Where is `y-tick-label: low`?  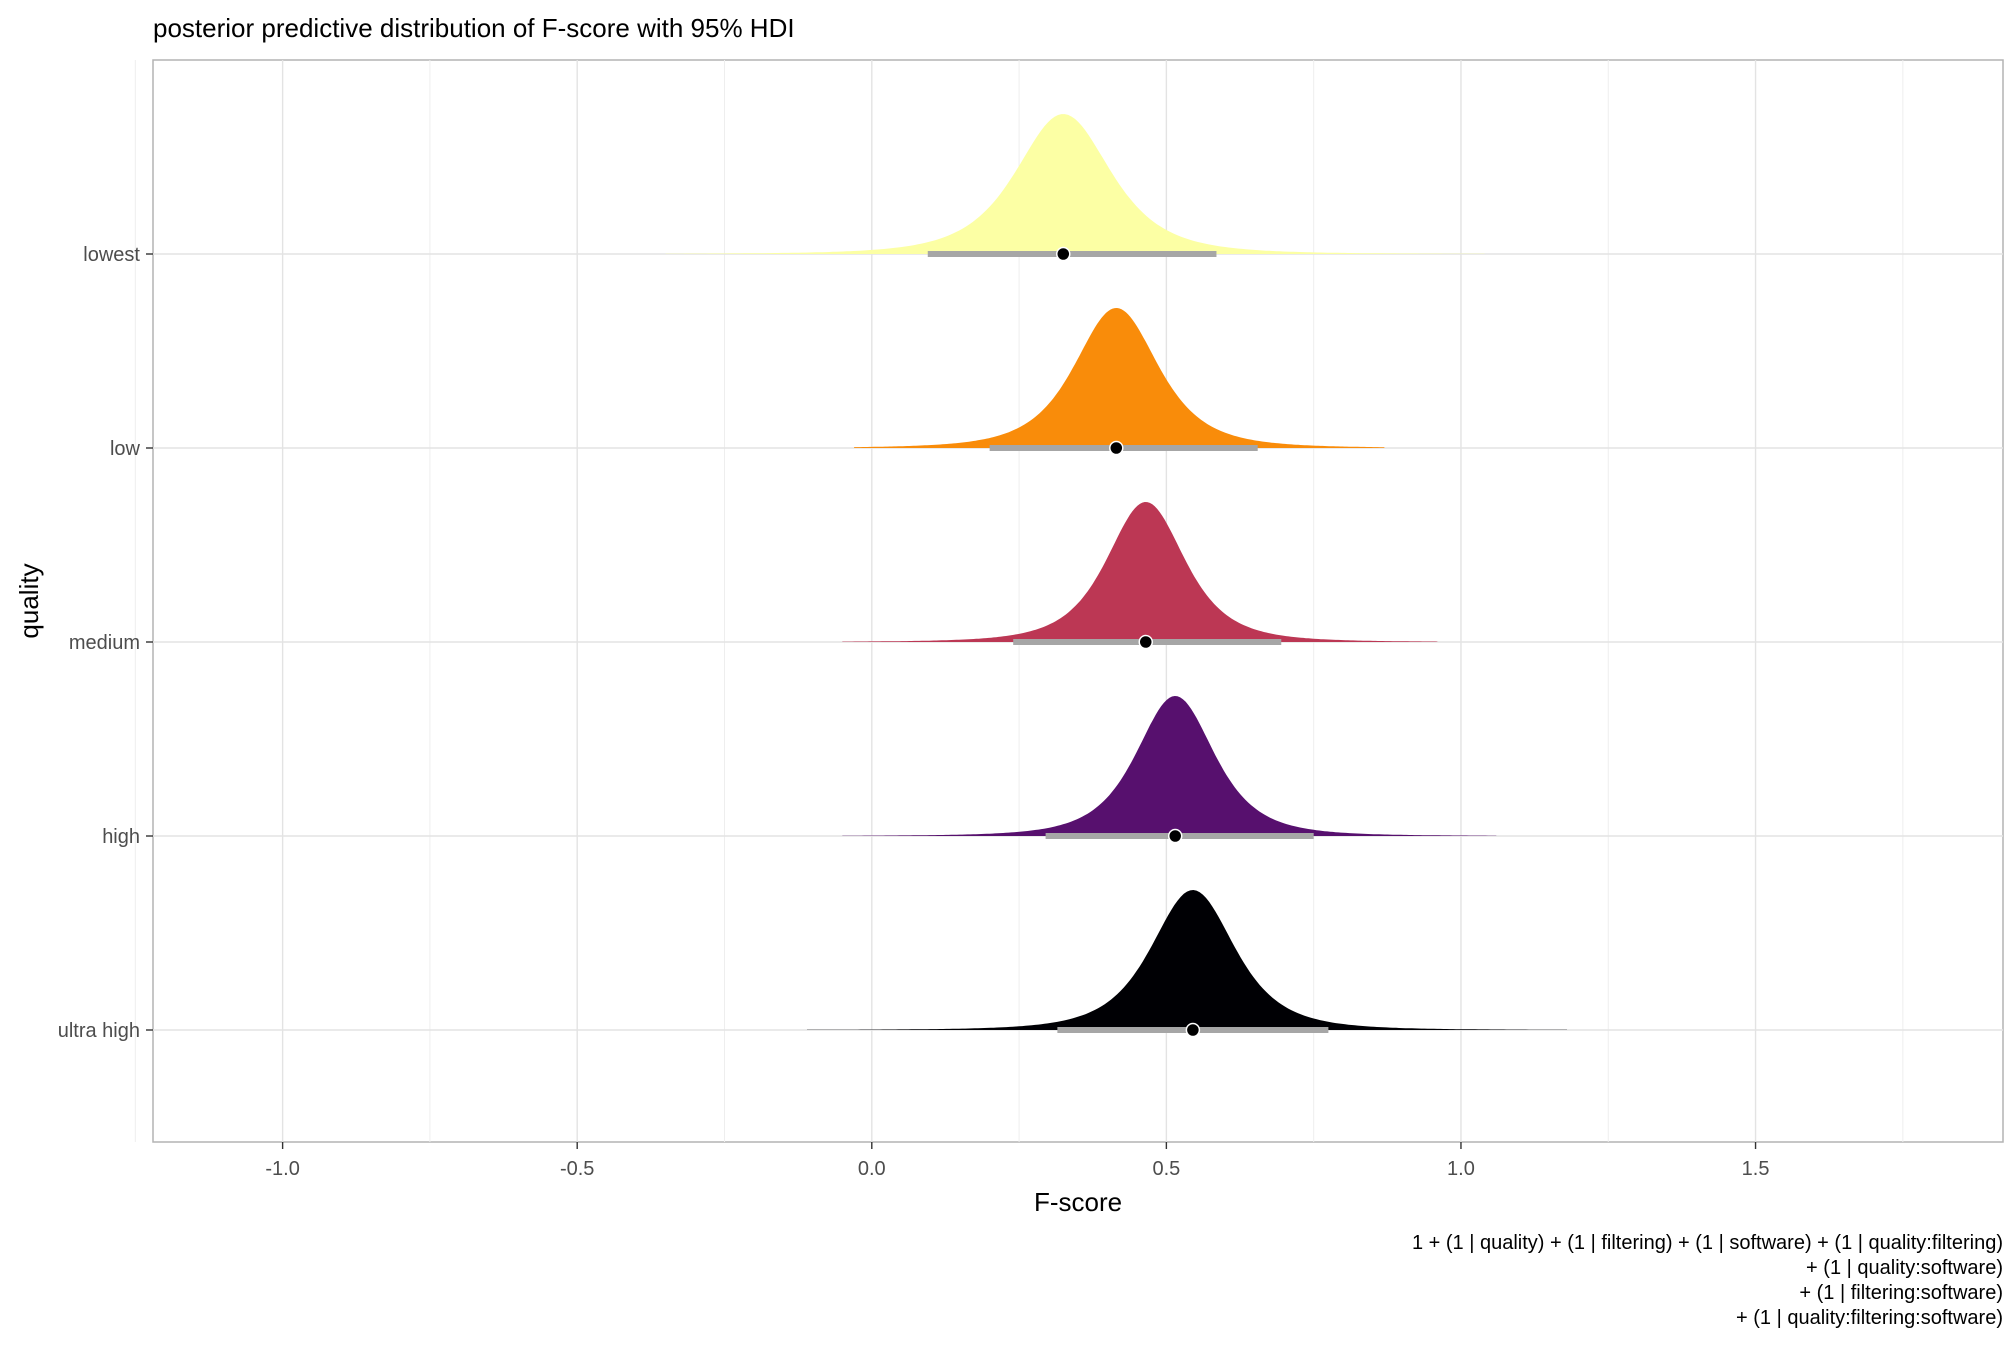 y-tick-label: low is located at coordinates (125, 449).